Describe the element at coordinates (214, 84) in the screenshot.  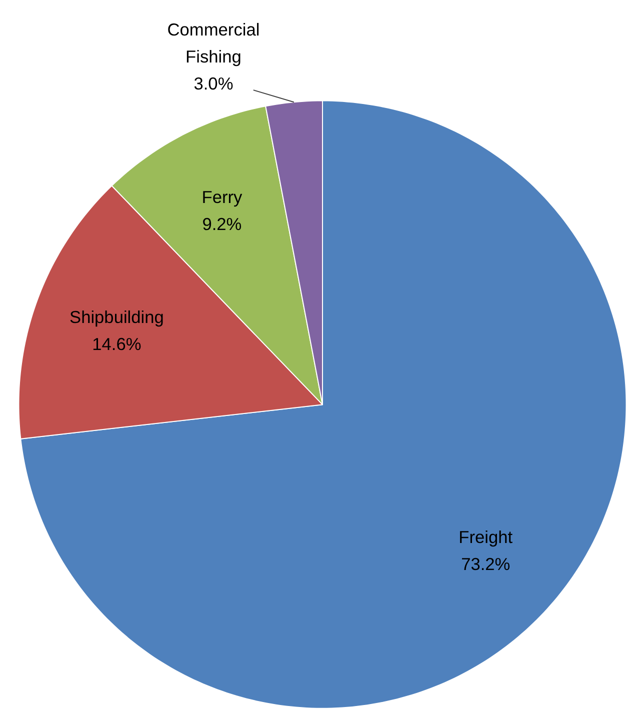
I see `data-label: 3.0%` at that location.